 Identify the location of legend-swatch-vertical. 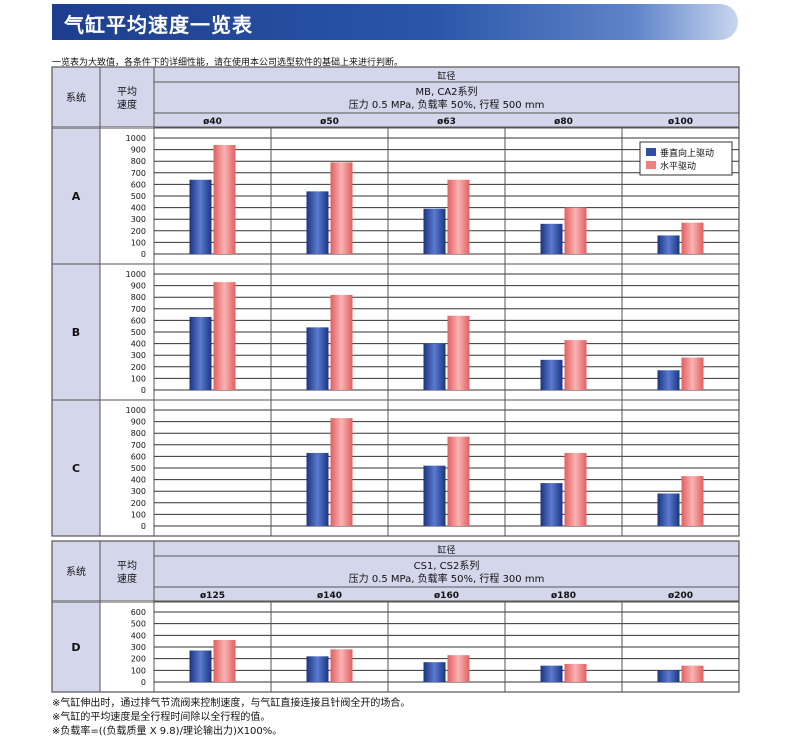
(651, 152).